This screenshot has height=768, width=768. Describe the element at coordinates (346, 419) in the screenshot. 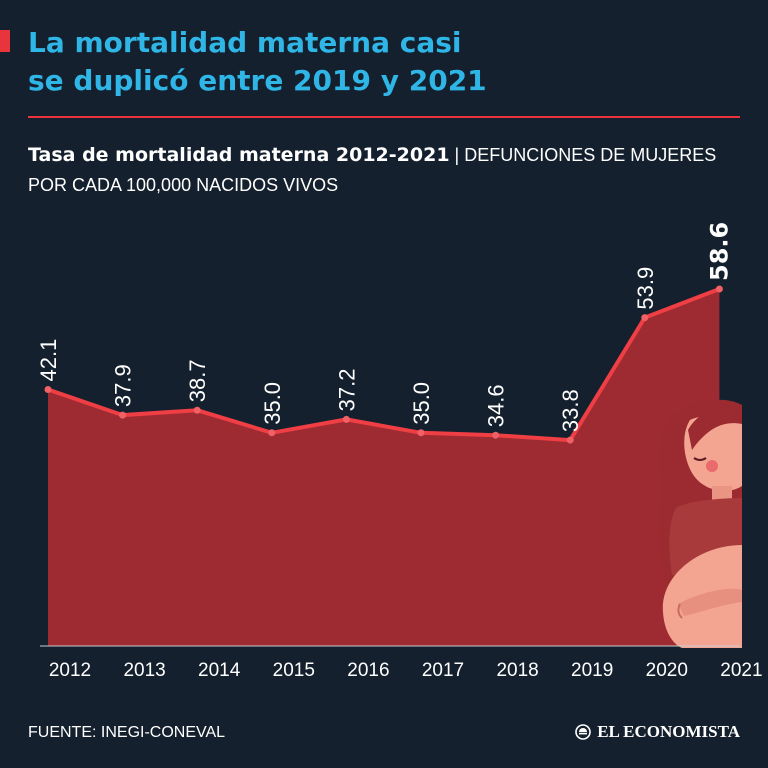

I see `data-point-2016` at that location.